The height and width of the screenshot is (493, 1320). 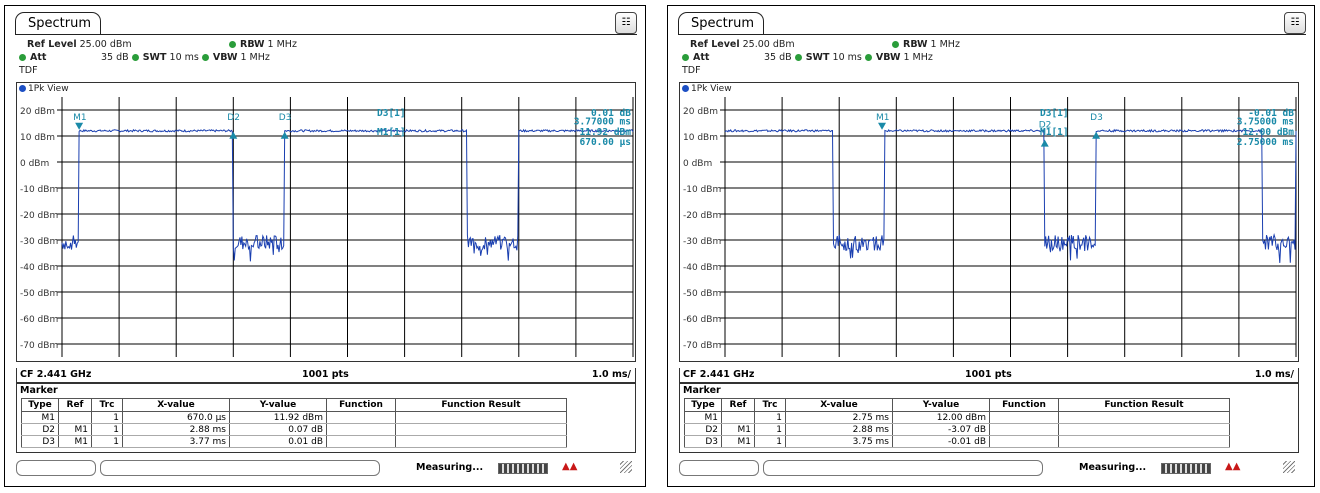 What do you see at coordinates (39, 320) in the screenshot?
I see `y-tick-label: -60 dBm` at bounding box center [39, 320].